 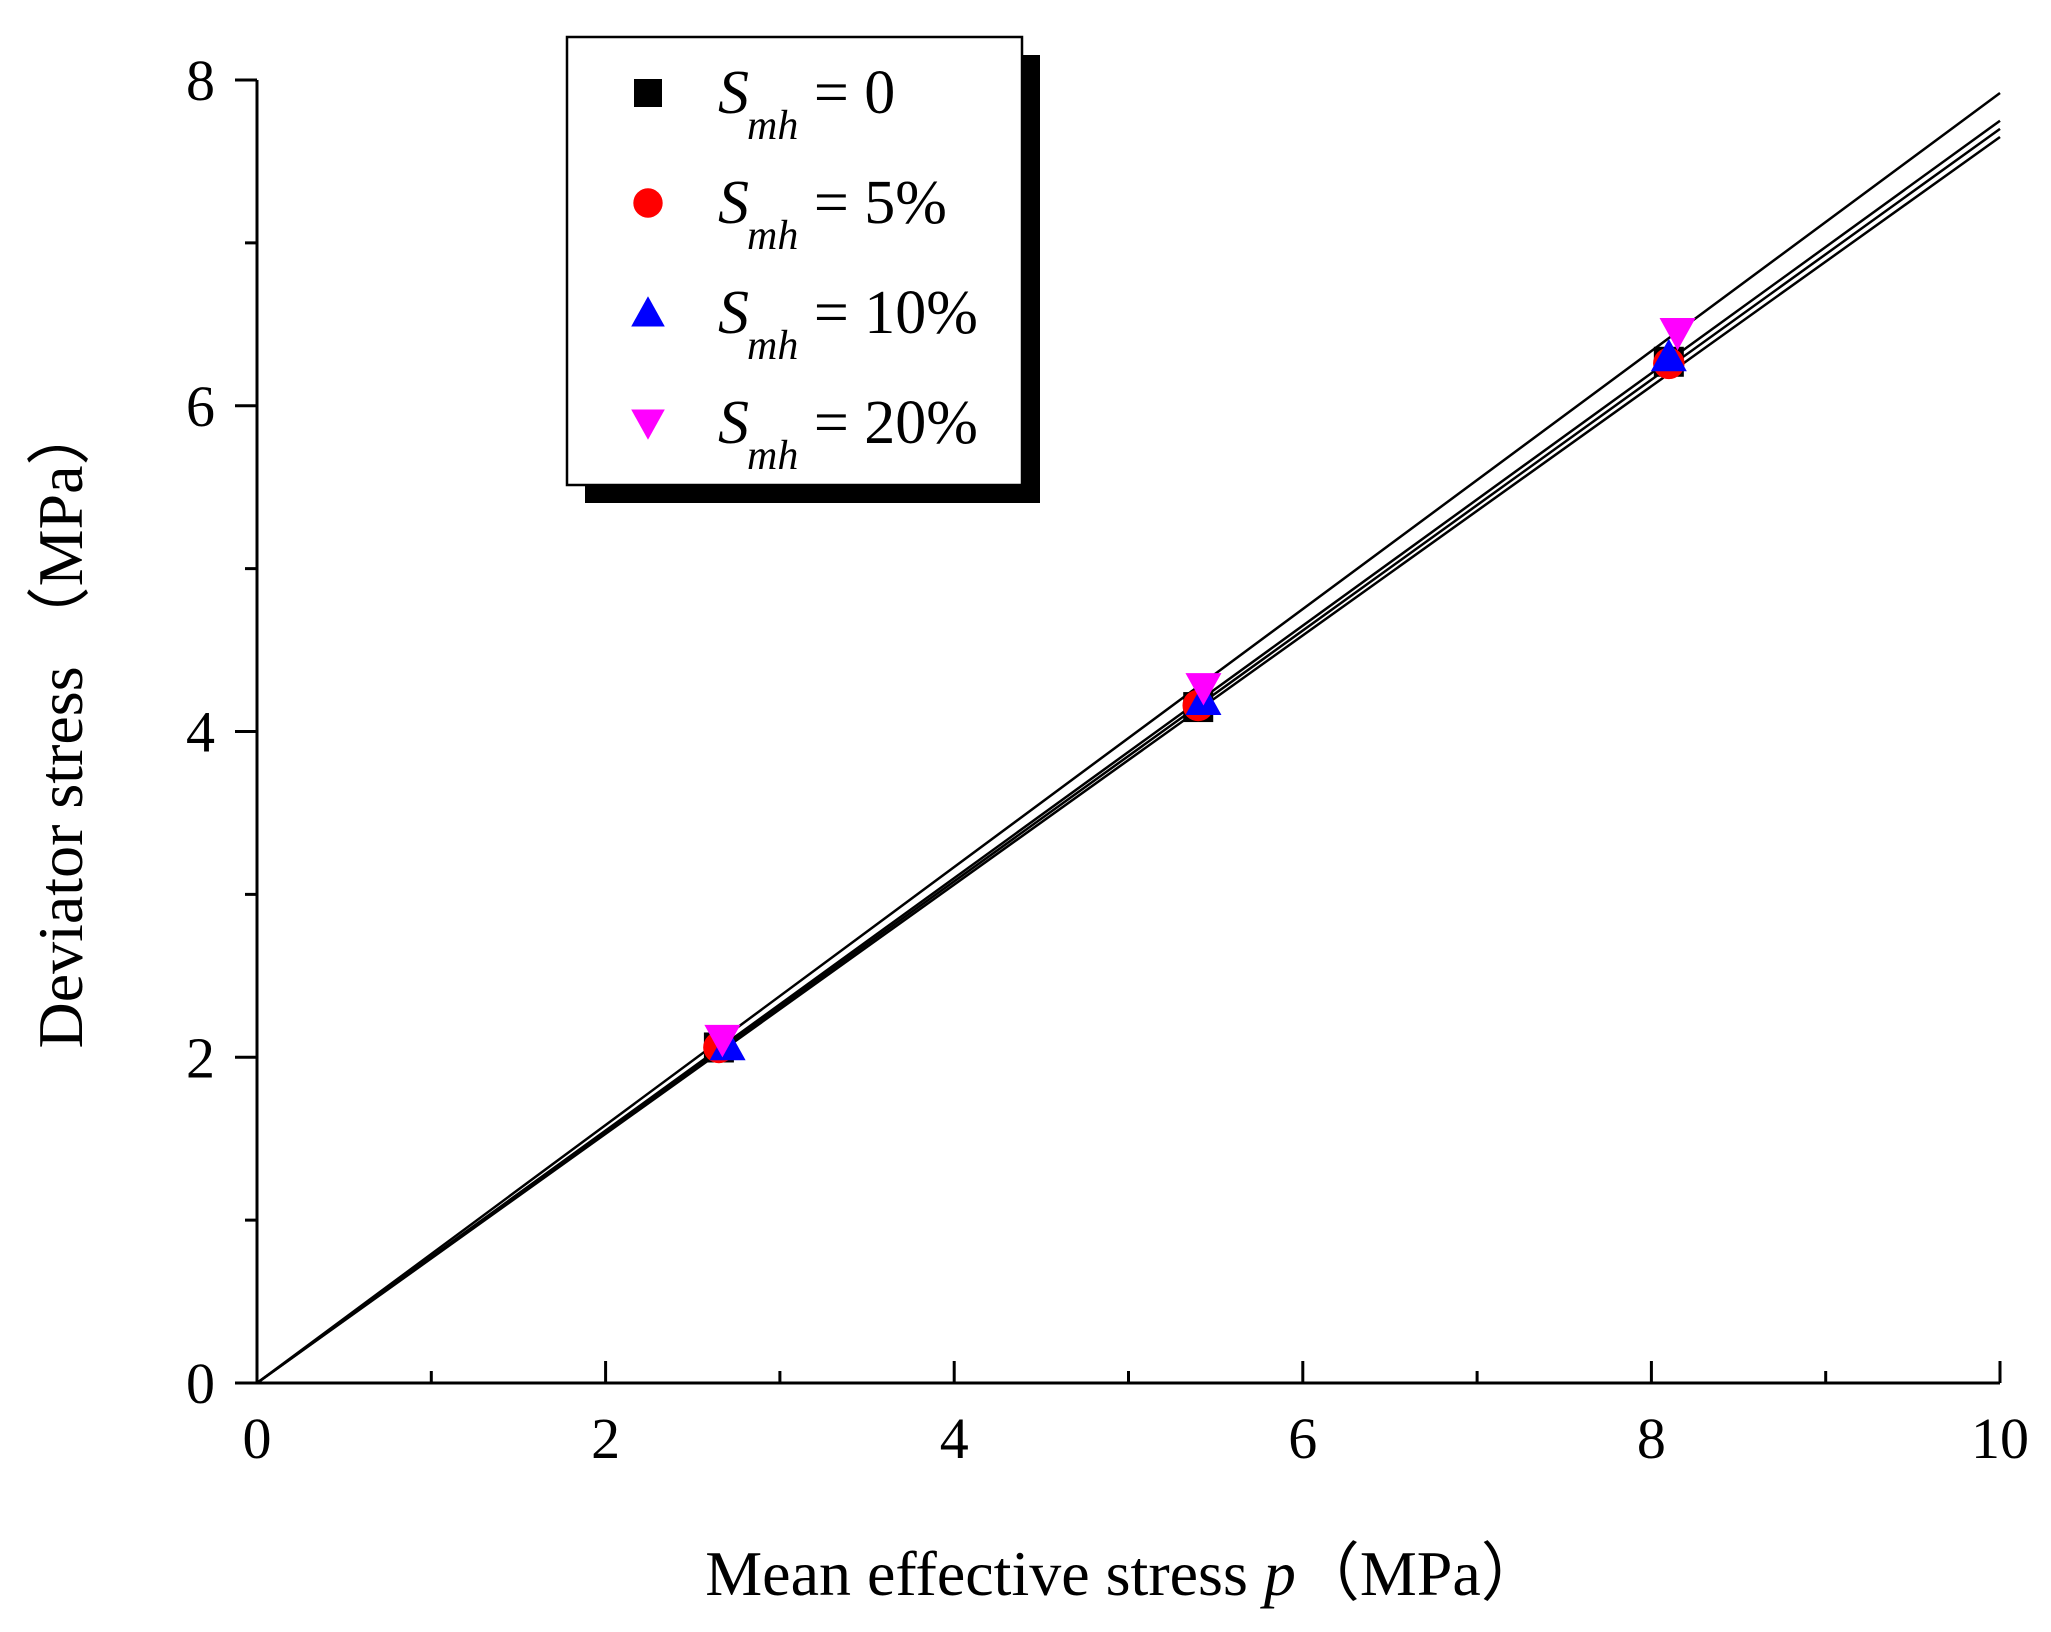 I want to click on x-axis-symbol: p, so click(x=1278, y=1573).